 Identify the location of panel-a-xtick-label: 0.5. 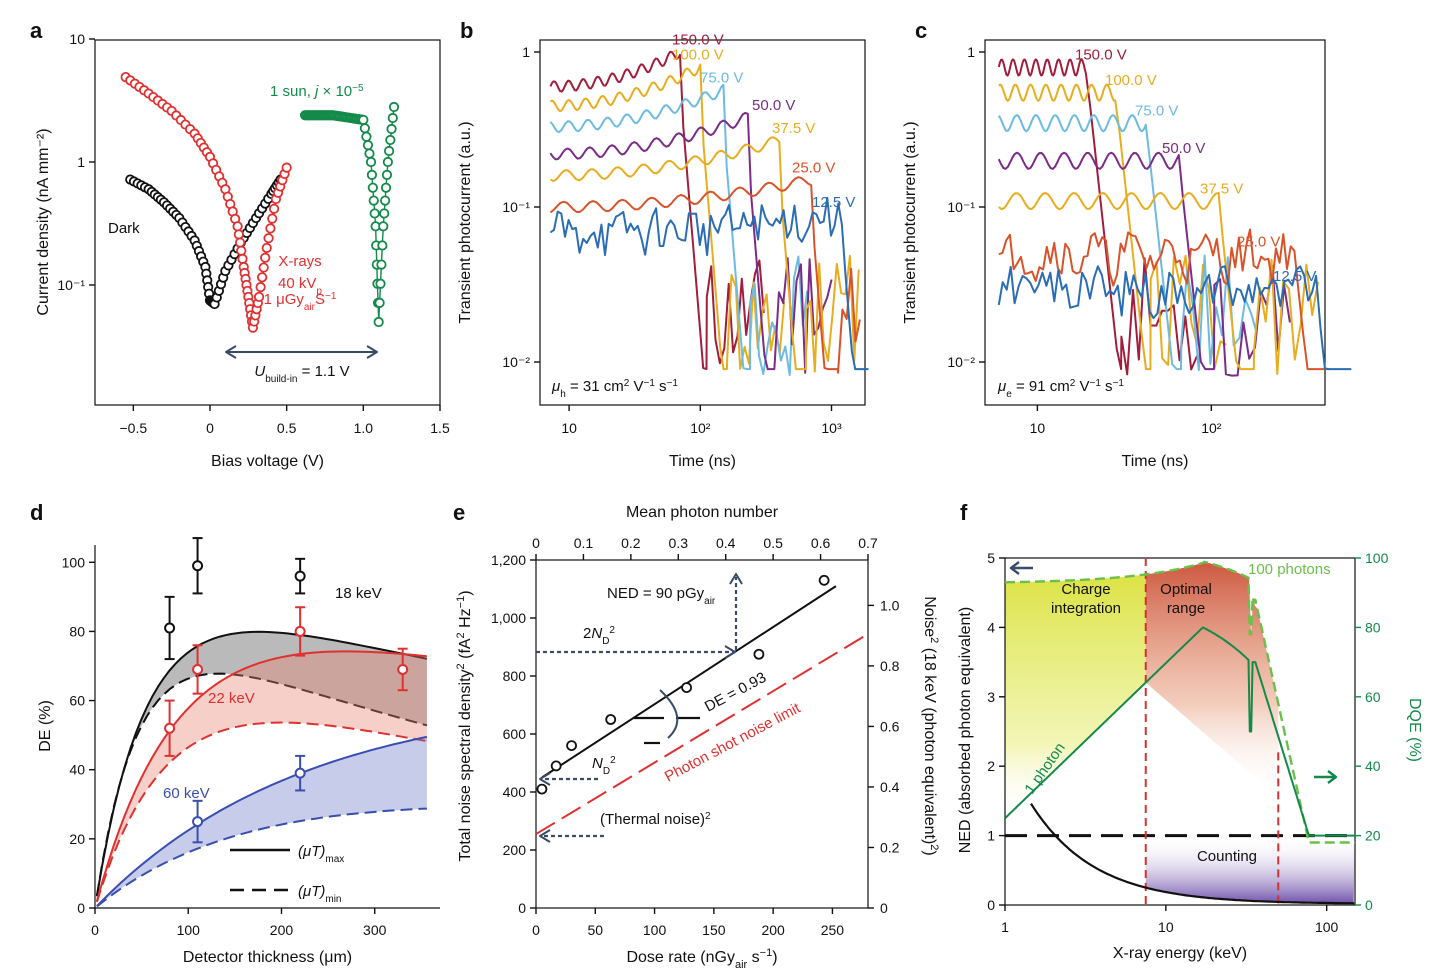
(287, 428).